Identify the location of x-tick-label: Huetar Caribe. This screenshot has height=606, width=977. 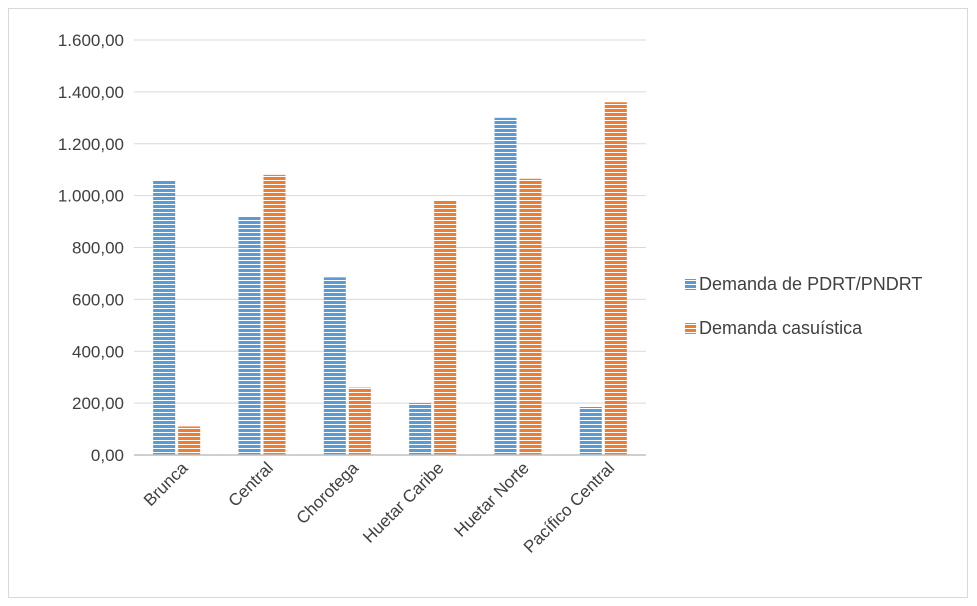
(403, 502).